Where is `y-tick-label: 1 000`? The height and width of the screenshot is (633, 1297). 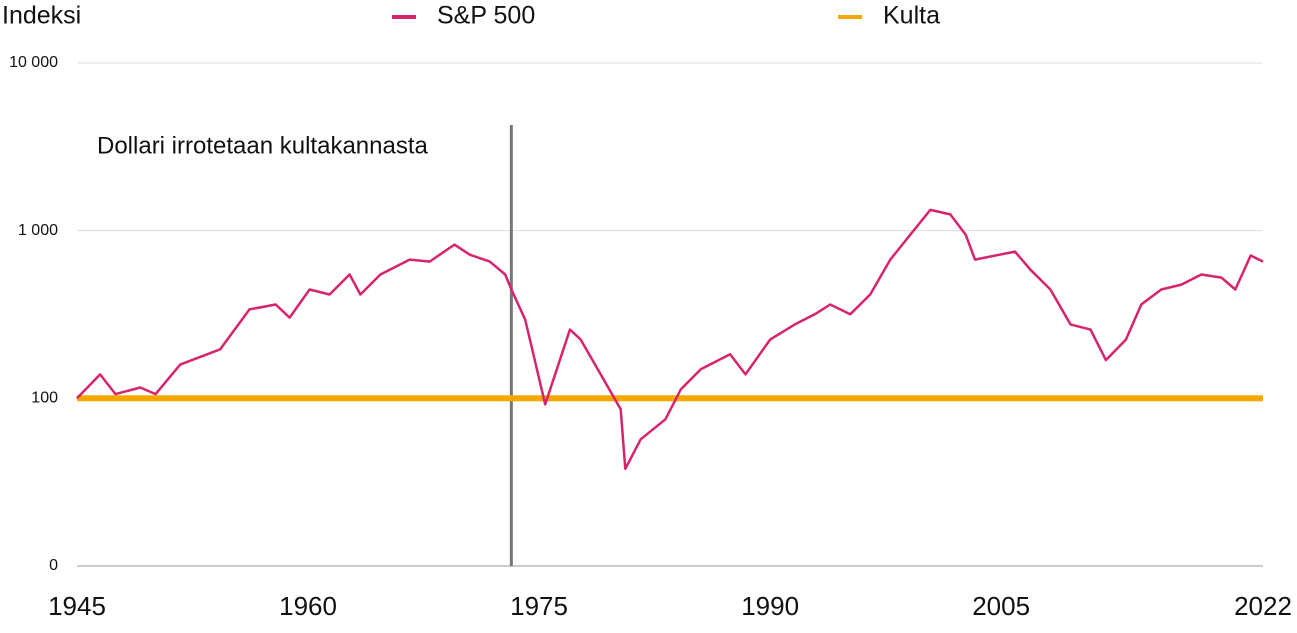
y-tick-label: 1 000 is located at coordinates (38, 230).